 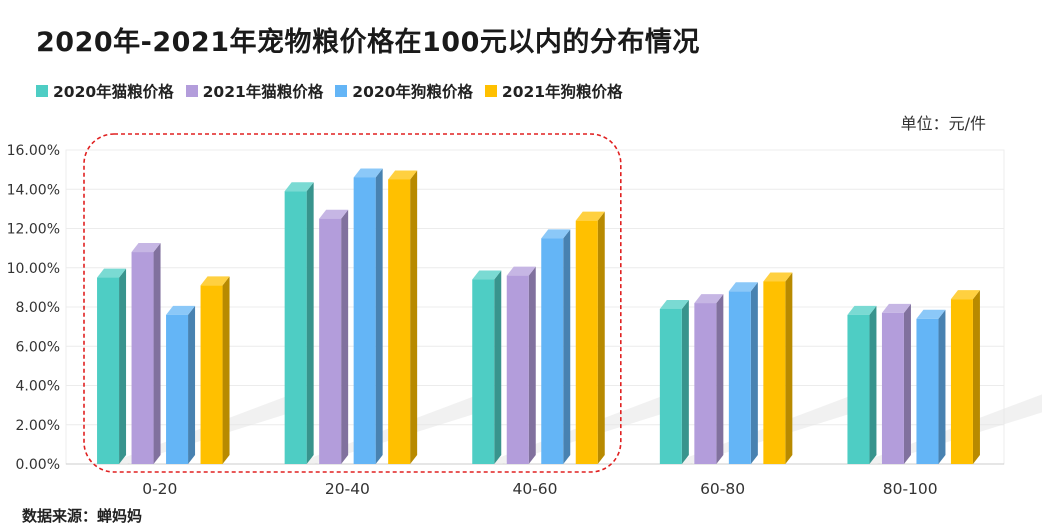 I want to click on legend-item-dog-2020: 2020年狗粮价格, so click(x=404, y=91).